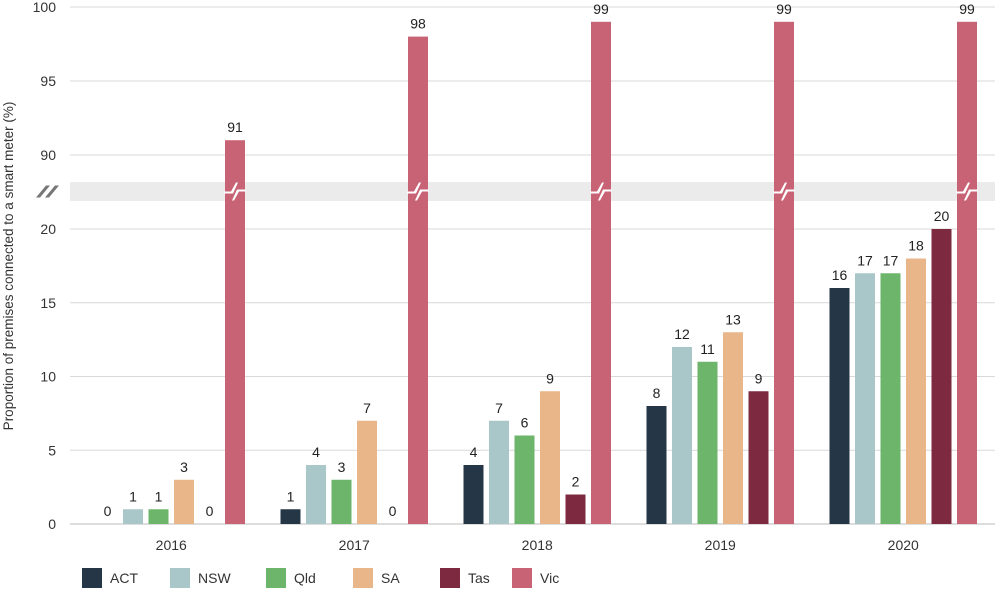 This screenshot has height=594, width=995. I want to click on data-label: 16, so click(840, 275).